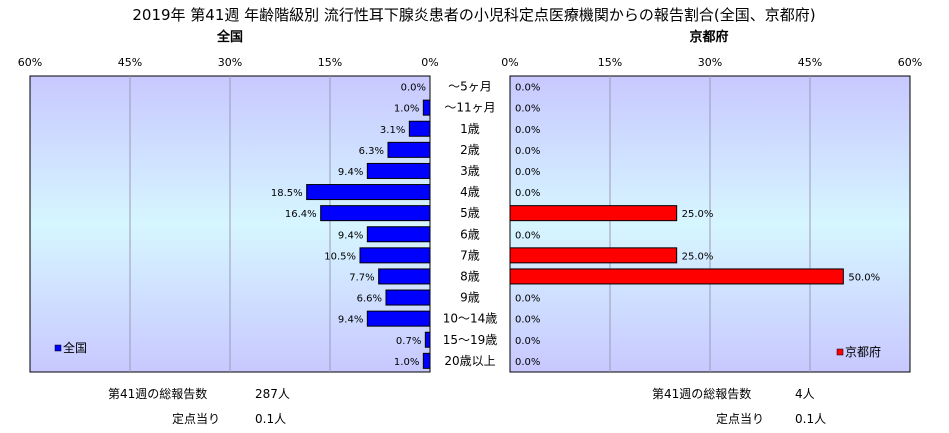  I want to click on panel-title-national: 全国, so click(229, 37).